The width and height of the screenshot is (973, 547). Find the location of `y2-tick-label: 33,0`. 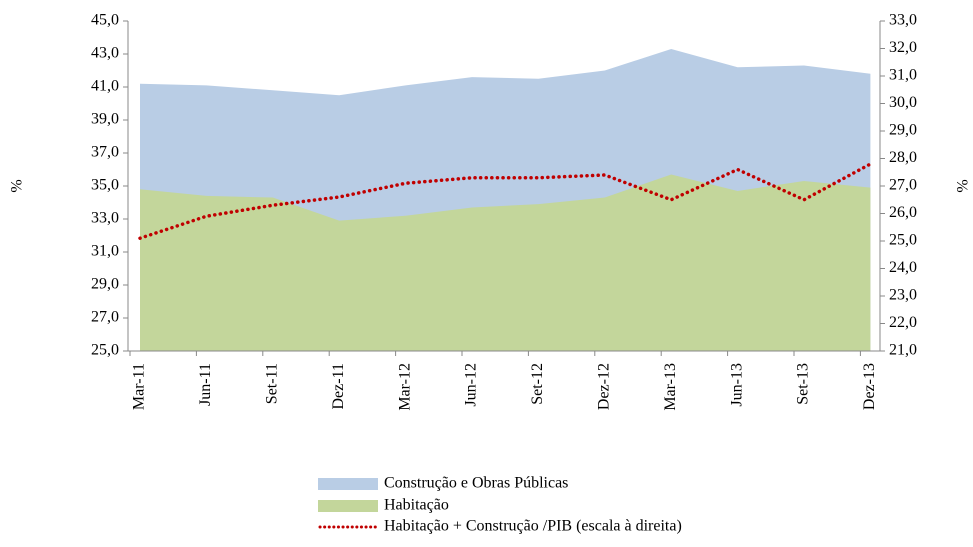

y2-tick-label: 33,0 is located at coordinates (903, 20).